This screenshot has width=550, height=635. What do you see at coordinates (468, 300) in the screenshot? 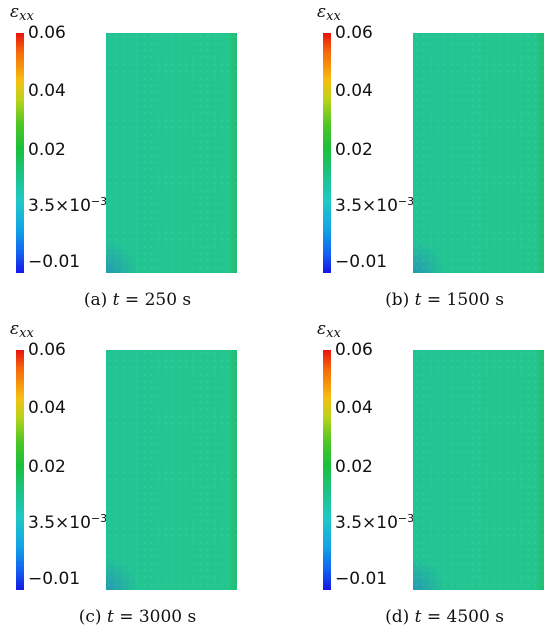
I see `caption-value: 1500` at bounding box center [468, 300].